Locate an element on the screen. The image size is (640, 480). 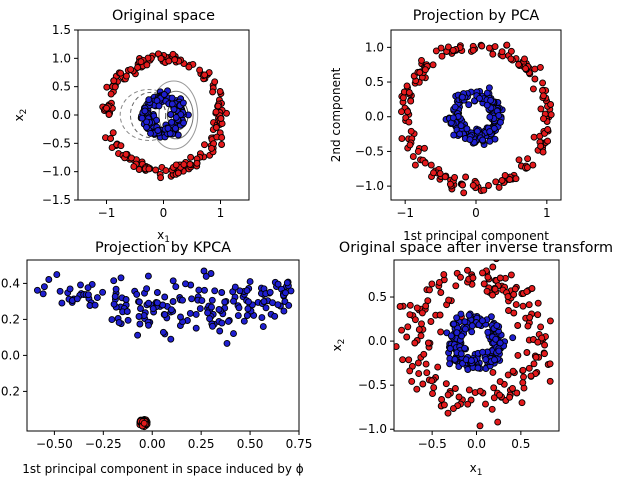
contour-line is located at coordinates (176, 115).